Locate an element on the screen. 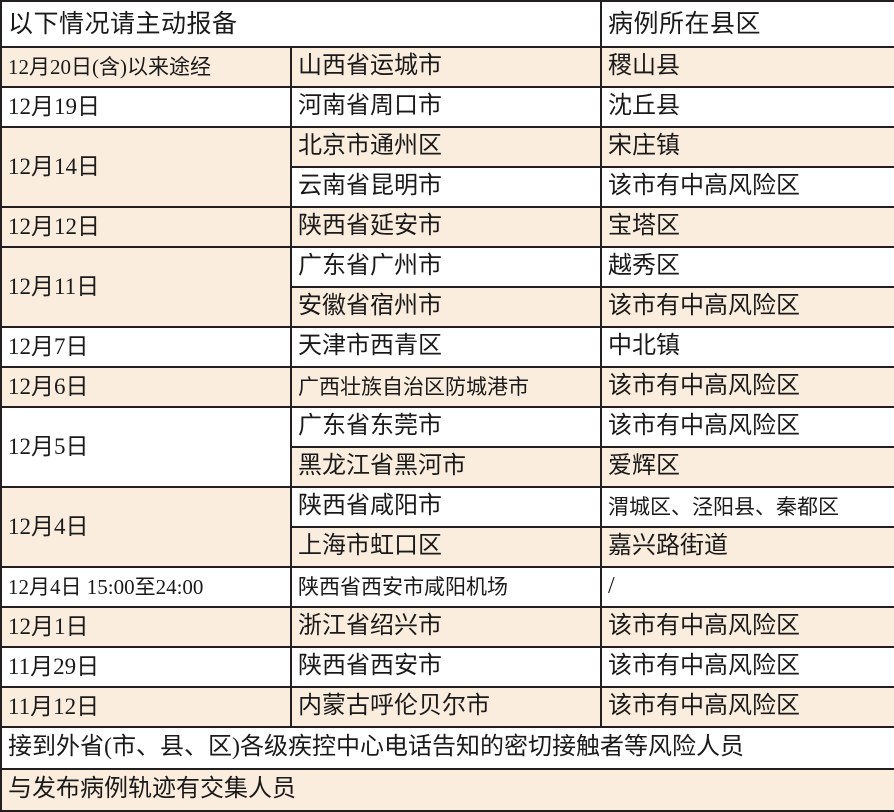  cell-place: 北京市通州区 is located at coordinates (446, 147).